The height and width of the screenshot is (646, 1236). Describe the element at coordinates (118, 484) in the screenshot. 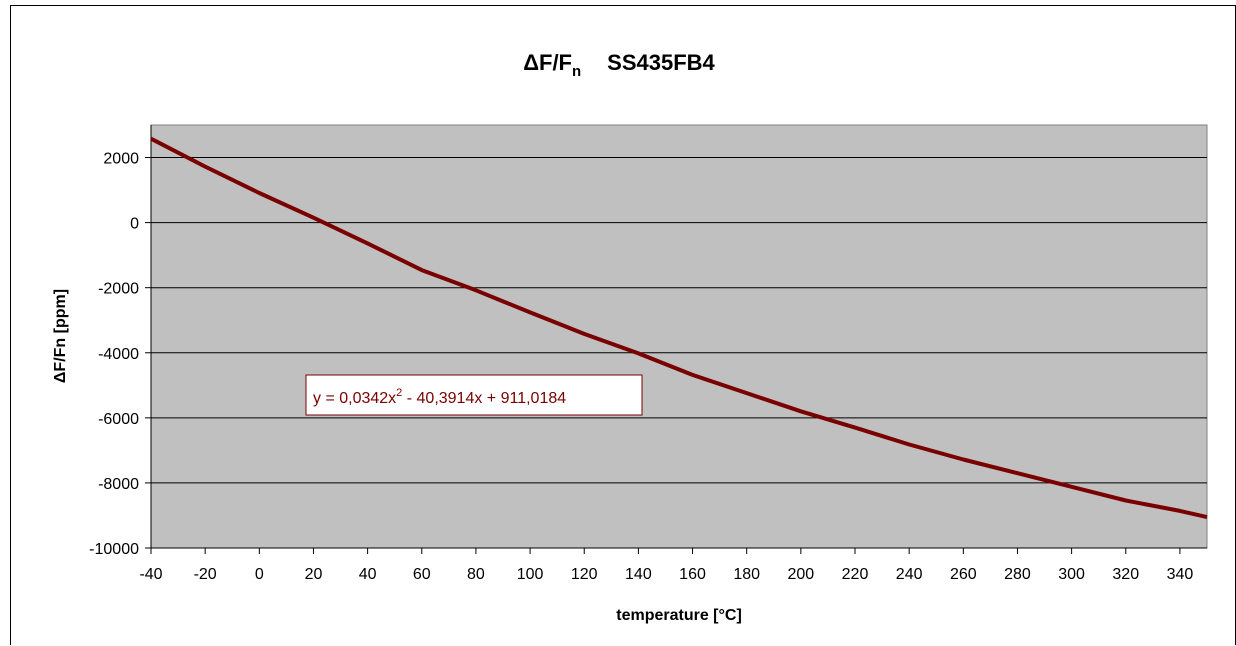

I see `y-tick-label: -8000` at that location.